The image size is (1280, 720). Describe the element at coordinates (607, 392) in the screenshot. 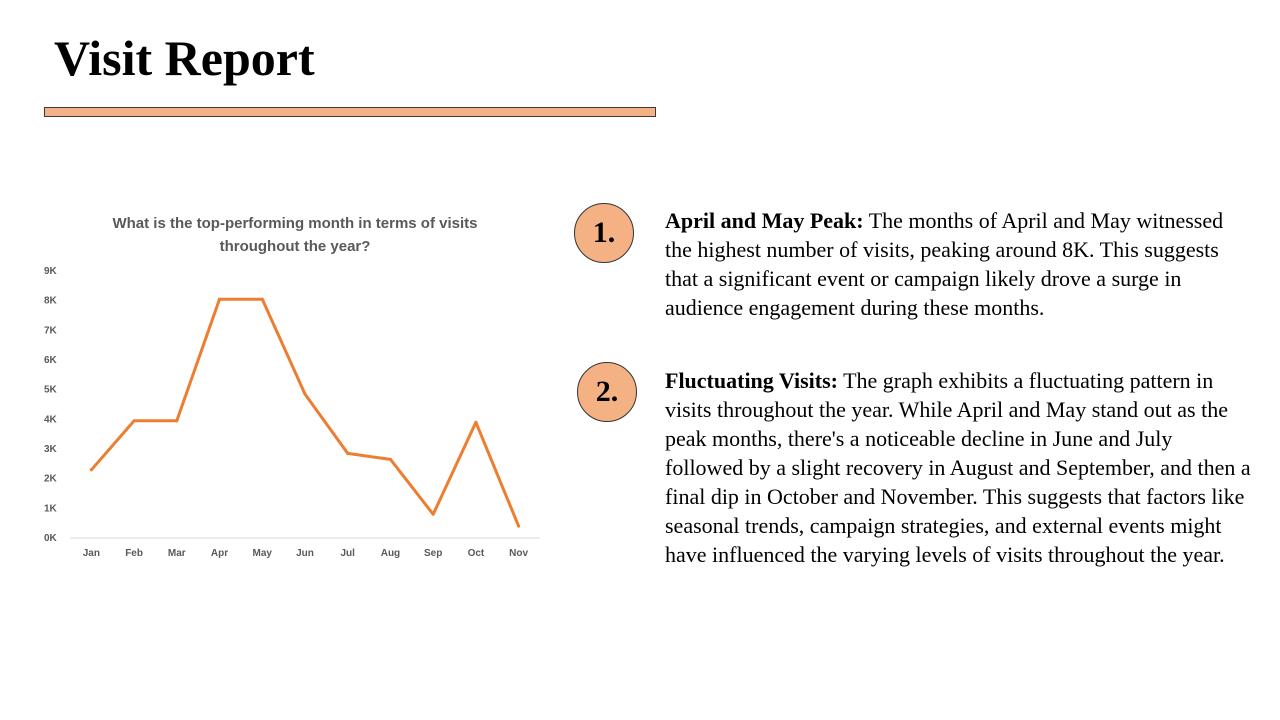

I see `point-2-badge: 2.` at that location.